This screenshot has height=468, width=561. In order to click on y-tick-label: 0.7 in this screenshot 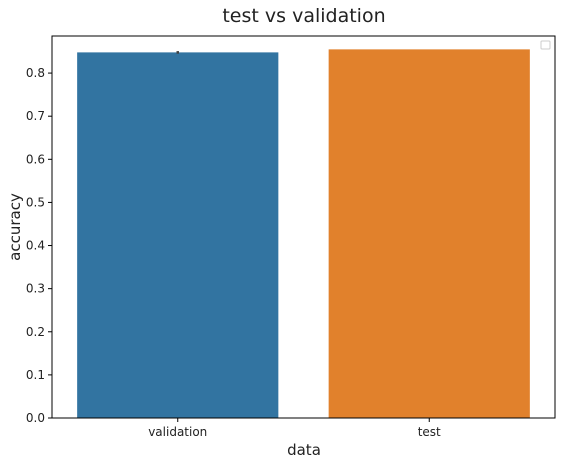, I will do `click(35, 116)`.